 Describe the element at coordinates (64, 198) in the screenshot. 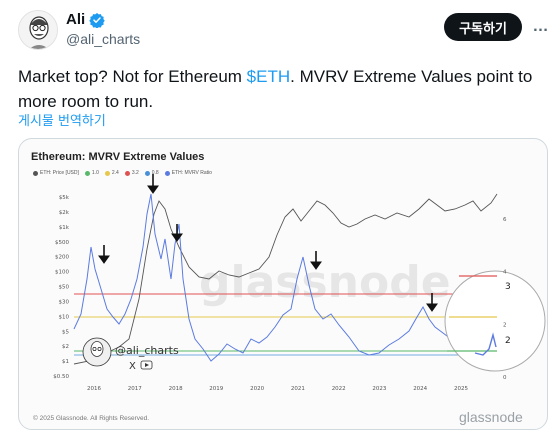

I see `y-left-tick-label: $5k` at that location.